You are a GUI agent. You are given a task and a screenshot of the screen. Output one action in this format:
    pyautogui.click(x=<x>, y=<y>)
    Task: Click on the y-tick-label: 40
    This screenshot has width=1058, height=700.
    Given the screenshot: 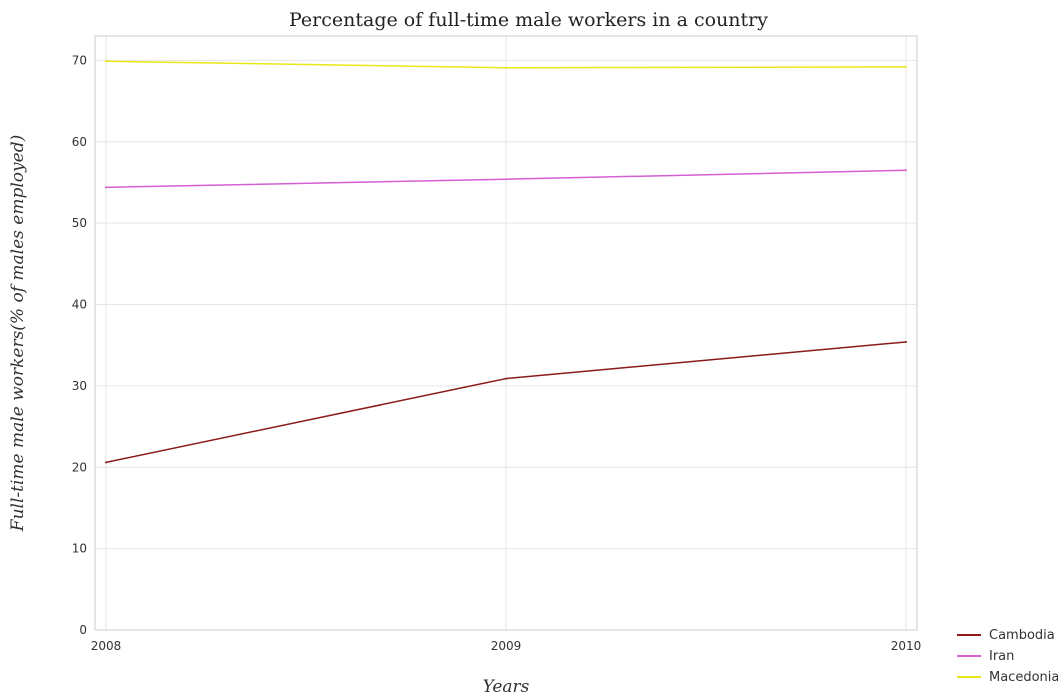 What is the action you would take?
    pyautogui.click(x=79, y=305)
    